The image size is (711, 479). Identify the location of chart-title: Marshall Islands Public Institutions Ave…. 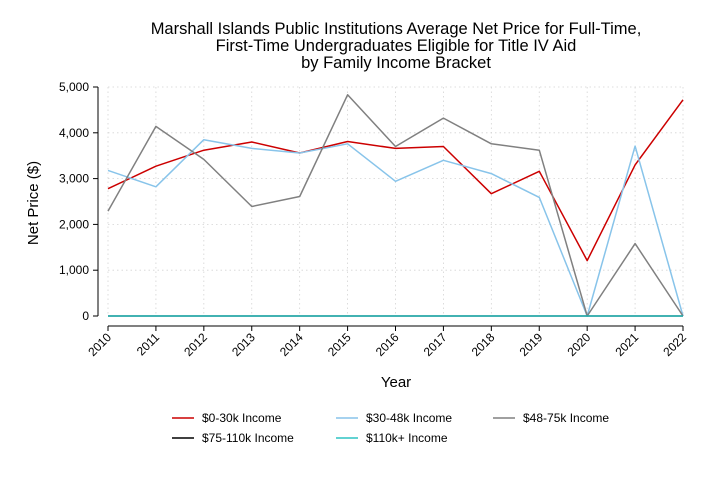
(396, 46).